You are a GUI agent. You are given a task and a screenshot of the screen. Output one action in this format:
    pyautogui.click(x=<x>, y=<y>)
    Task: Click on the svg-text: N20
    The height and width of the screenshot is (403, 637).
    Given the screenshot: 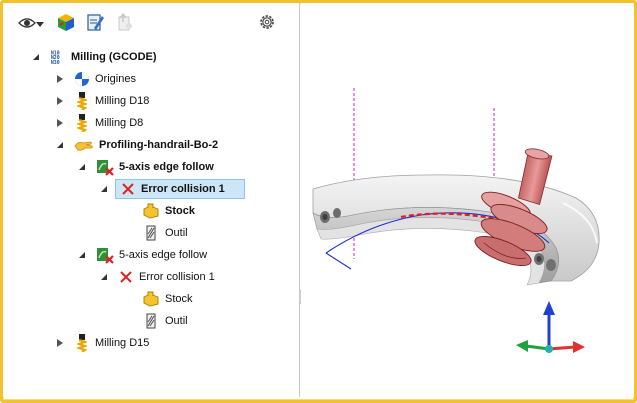 What is the action you would take?
    pyautogui.click(x=55, y=58)
    